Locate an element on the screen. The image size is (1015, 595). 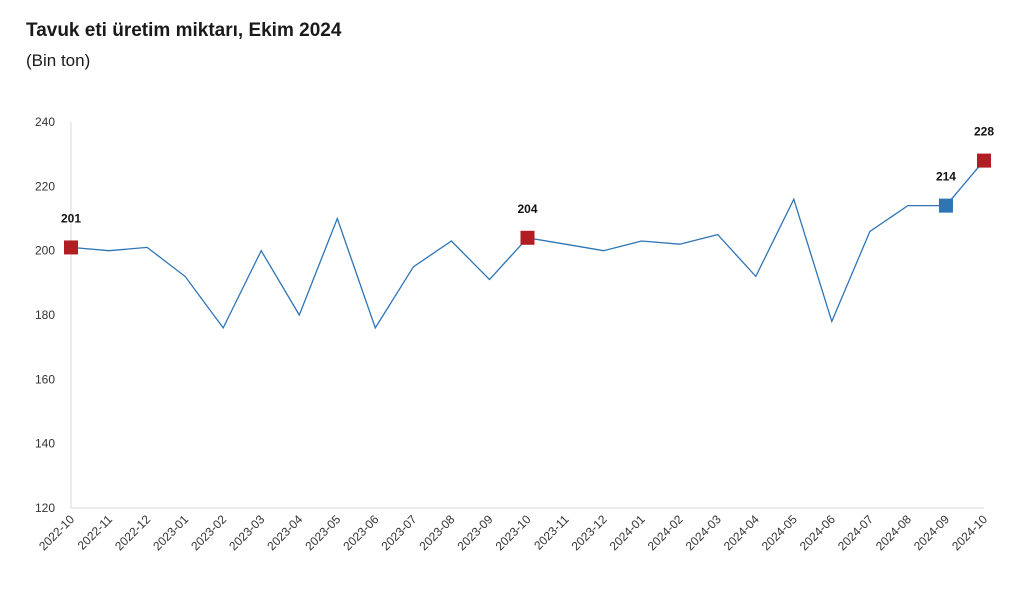
x-tick-label: 2023-01 is located at coordinates (170, 532).